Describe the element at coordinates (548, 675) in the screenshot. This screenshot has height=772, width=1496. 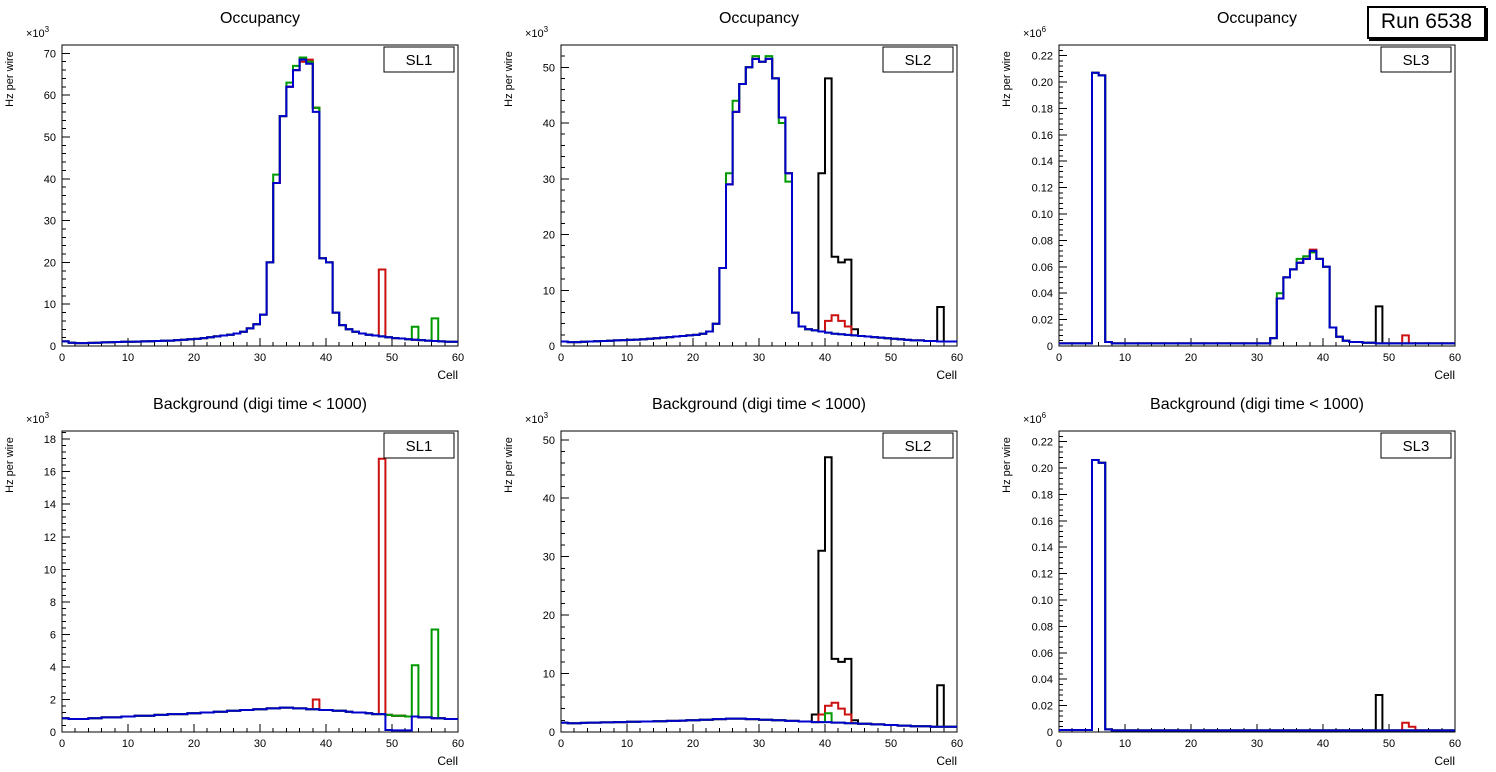
I see `y-tick-label: 10` at that location.